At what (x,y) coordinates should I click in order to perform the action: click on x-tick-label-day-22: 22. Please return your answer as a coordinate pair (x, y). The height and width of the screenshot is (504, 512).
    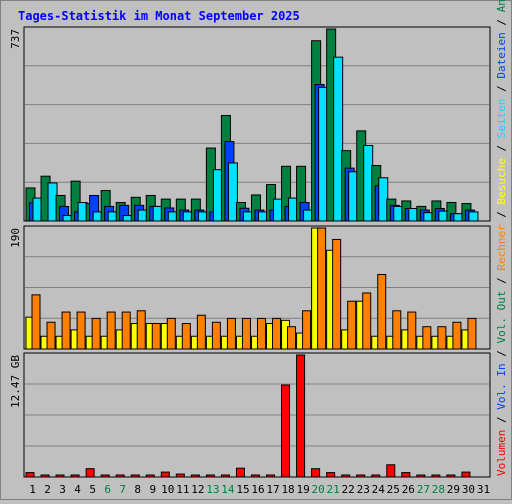
    Looking at the image, I should click on (348, 489).